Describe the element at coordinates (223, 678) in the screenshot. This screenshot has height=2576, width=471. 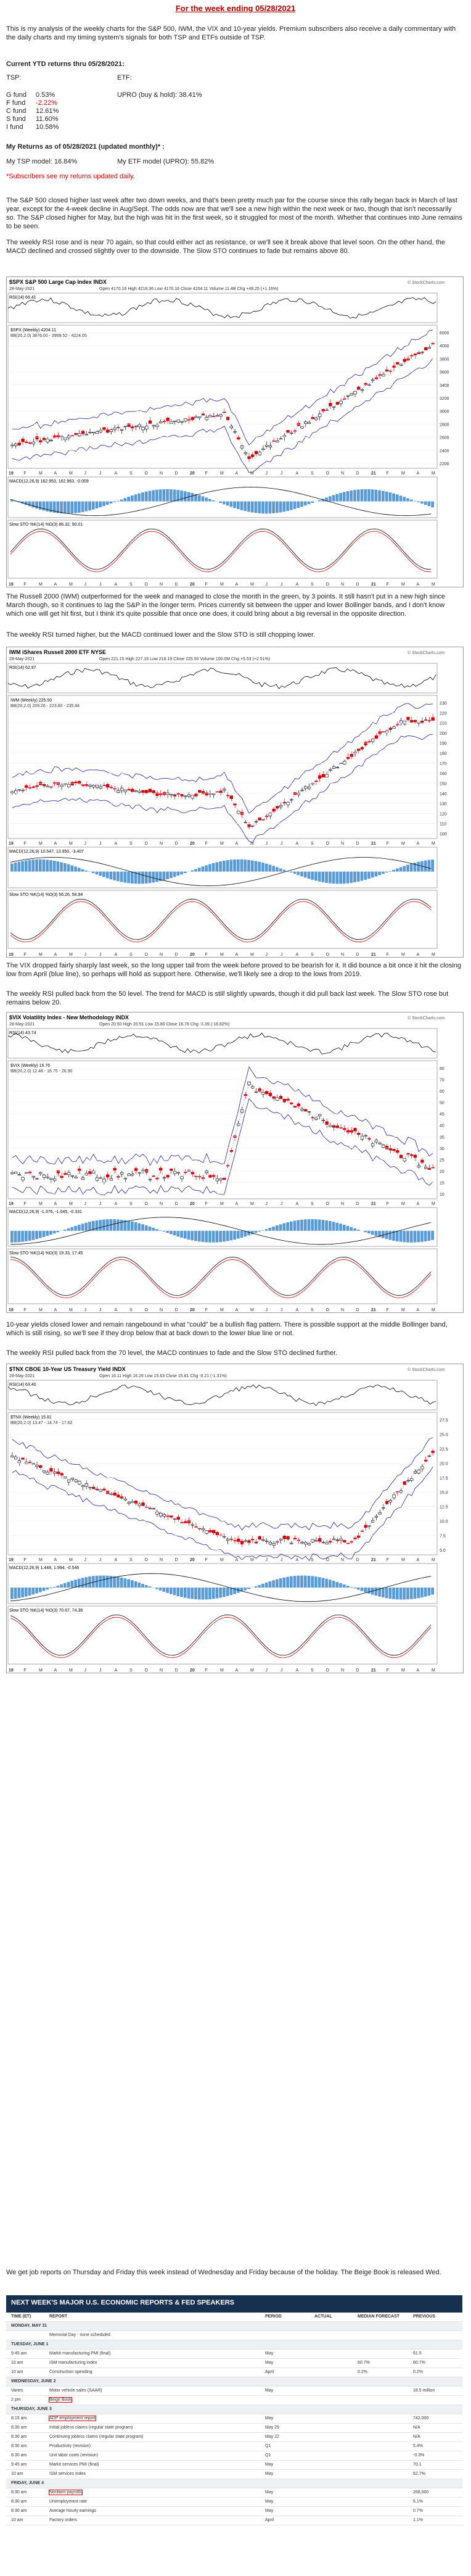
I see `rsi-panel` at that location.